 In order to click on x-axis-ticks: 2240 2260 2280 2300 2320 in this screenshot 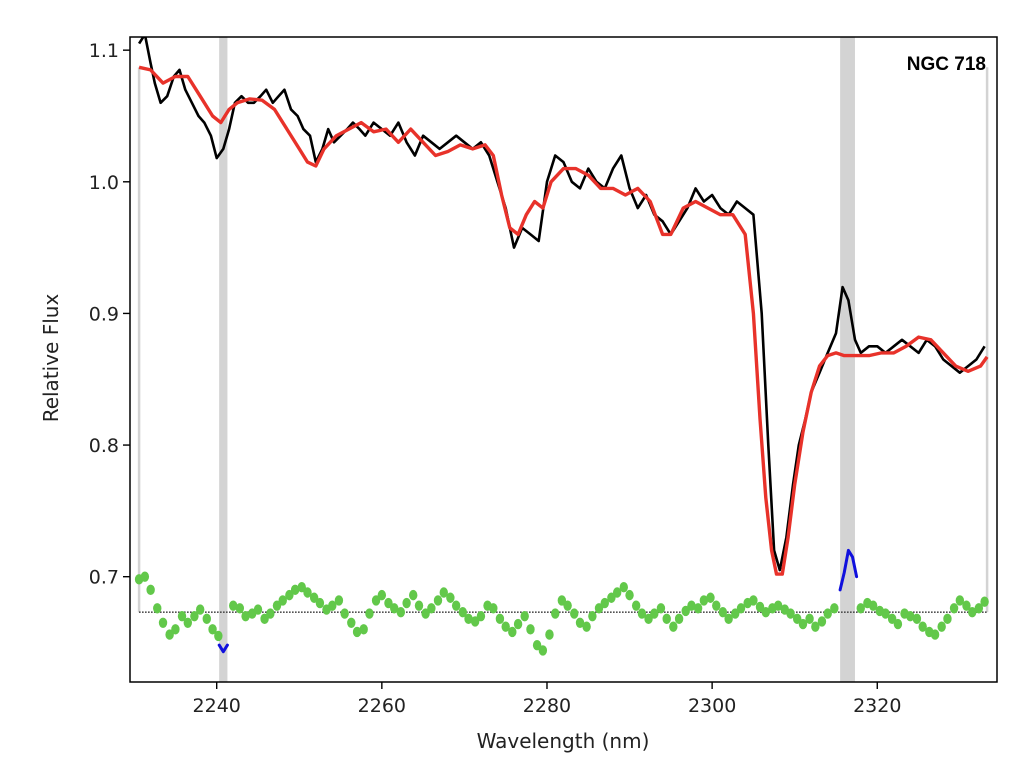, I will do `click(547, 699)`.